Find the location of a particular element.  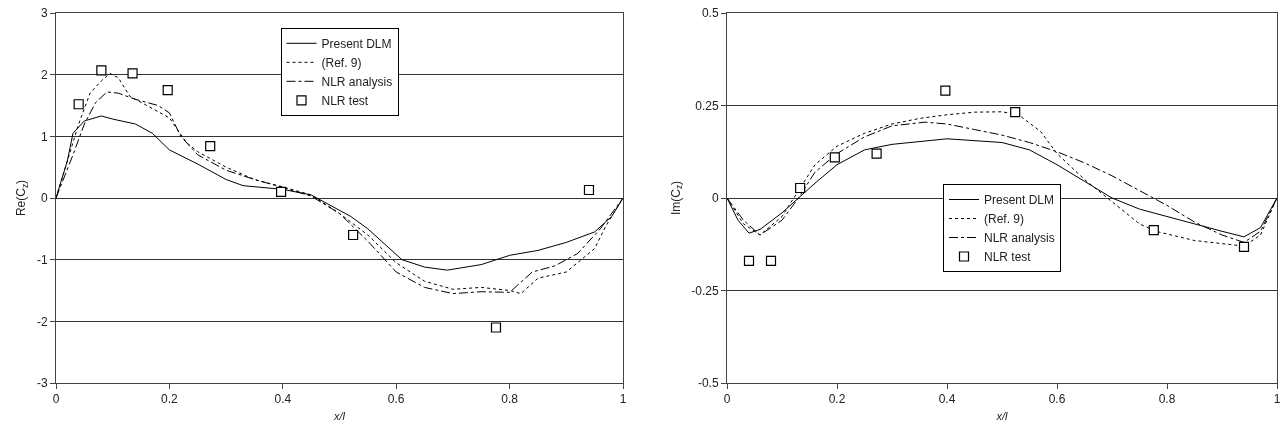

y-tick-label: 3 is located at coordinates (44, 13).